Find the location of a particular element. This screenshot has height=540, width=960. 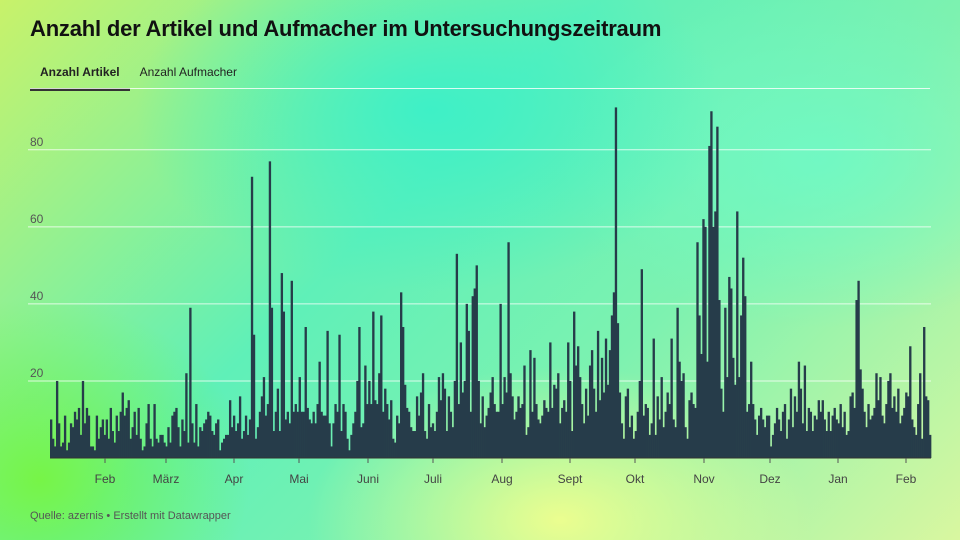

x-tick-label: Aug is located at coordinates (501, 479).